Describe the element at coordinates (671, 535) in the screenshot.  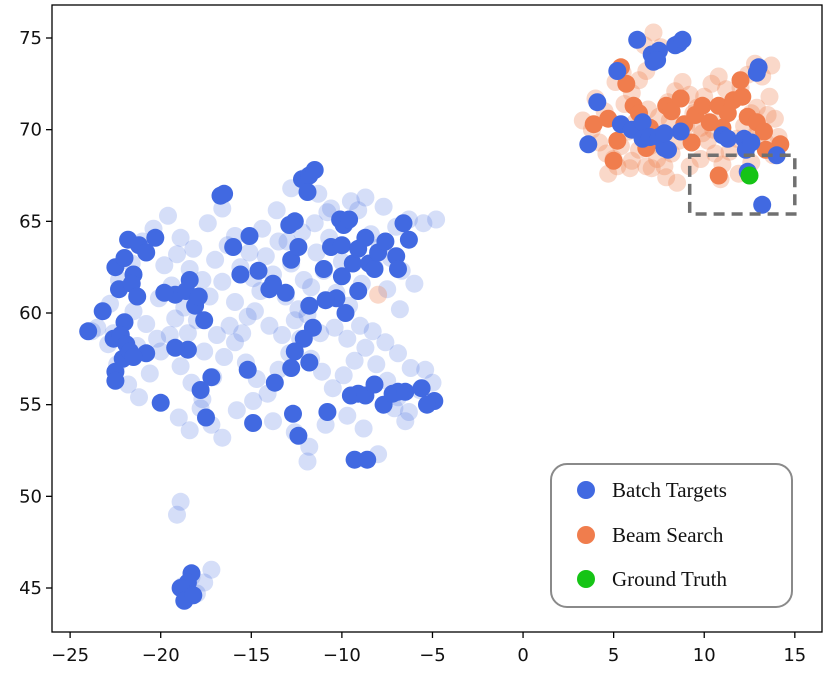
I see `legend: Batch Targets Beam Search Ground Truth` at that location.